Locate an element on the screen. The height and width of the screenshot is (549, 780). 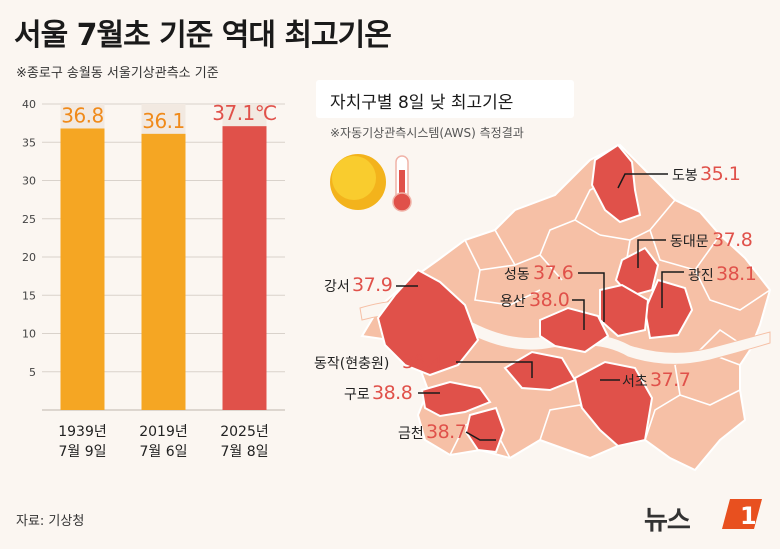
bar-value-label: 37.1℃ is located at coordinates (244, 113).